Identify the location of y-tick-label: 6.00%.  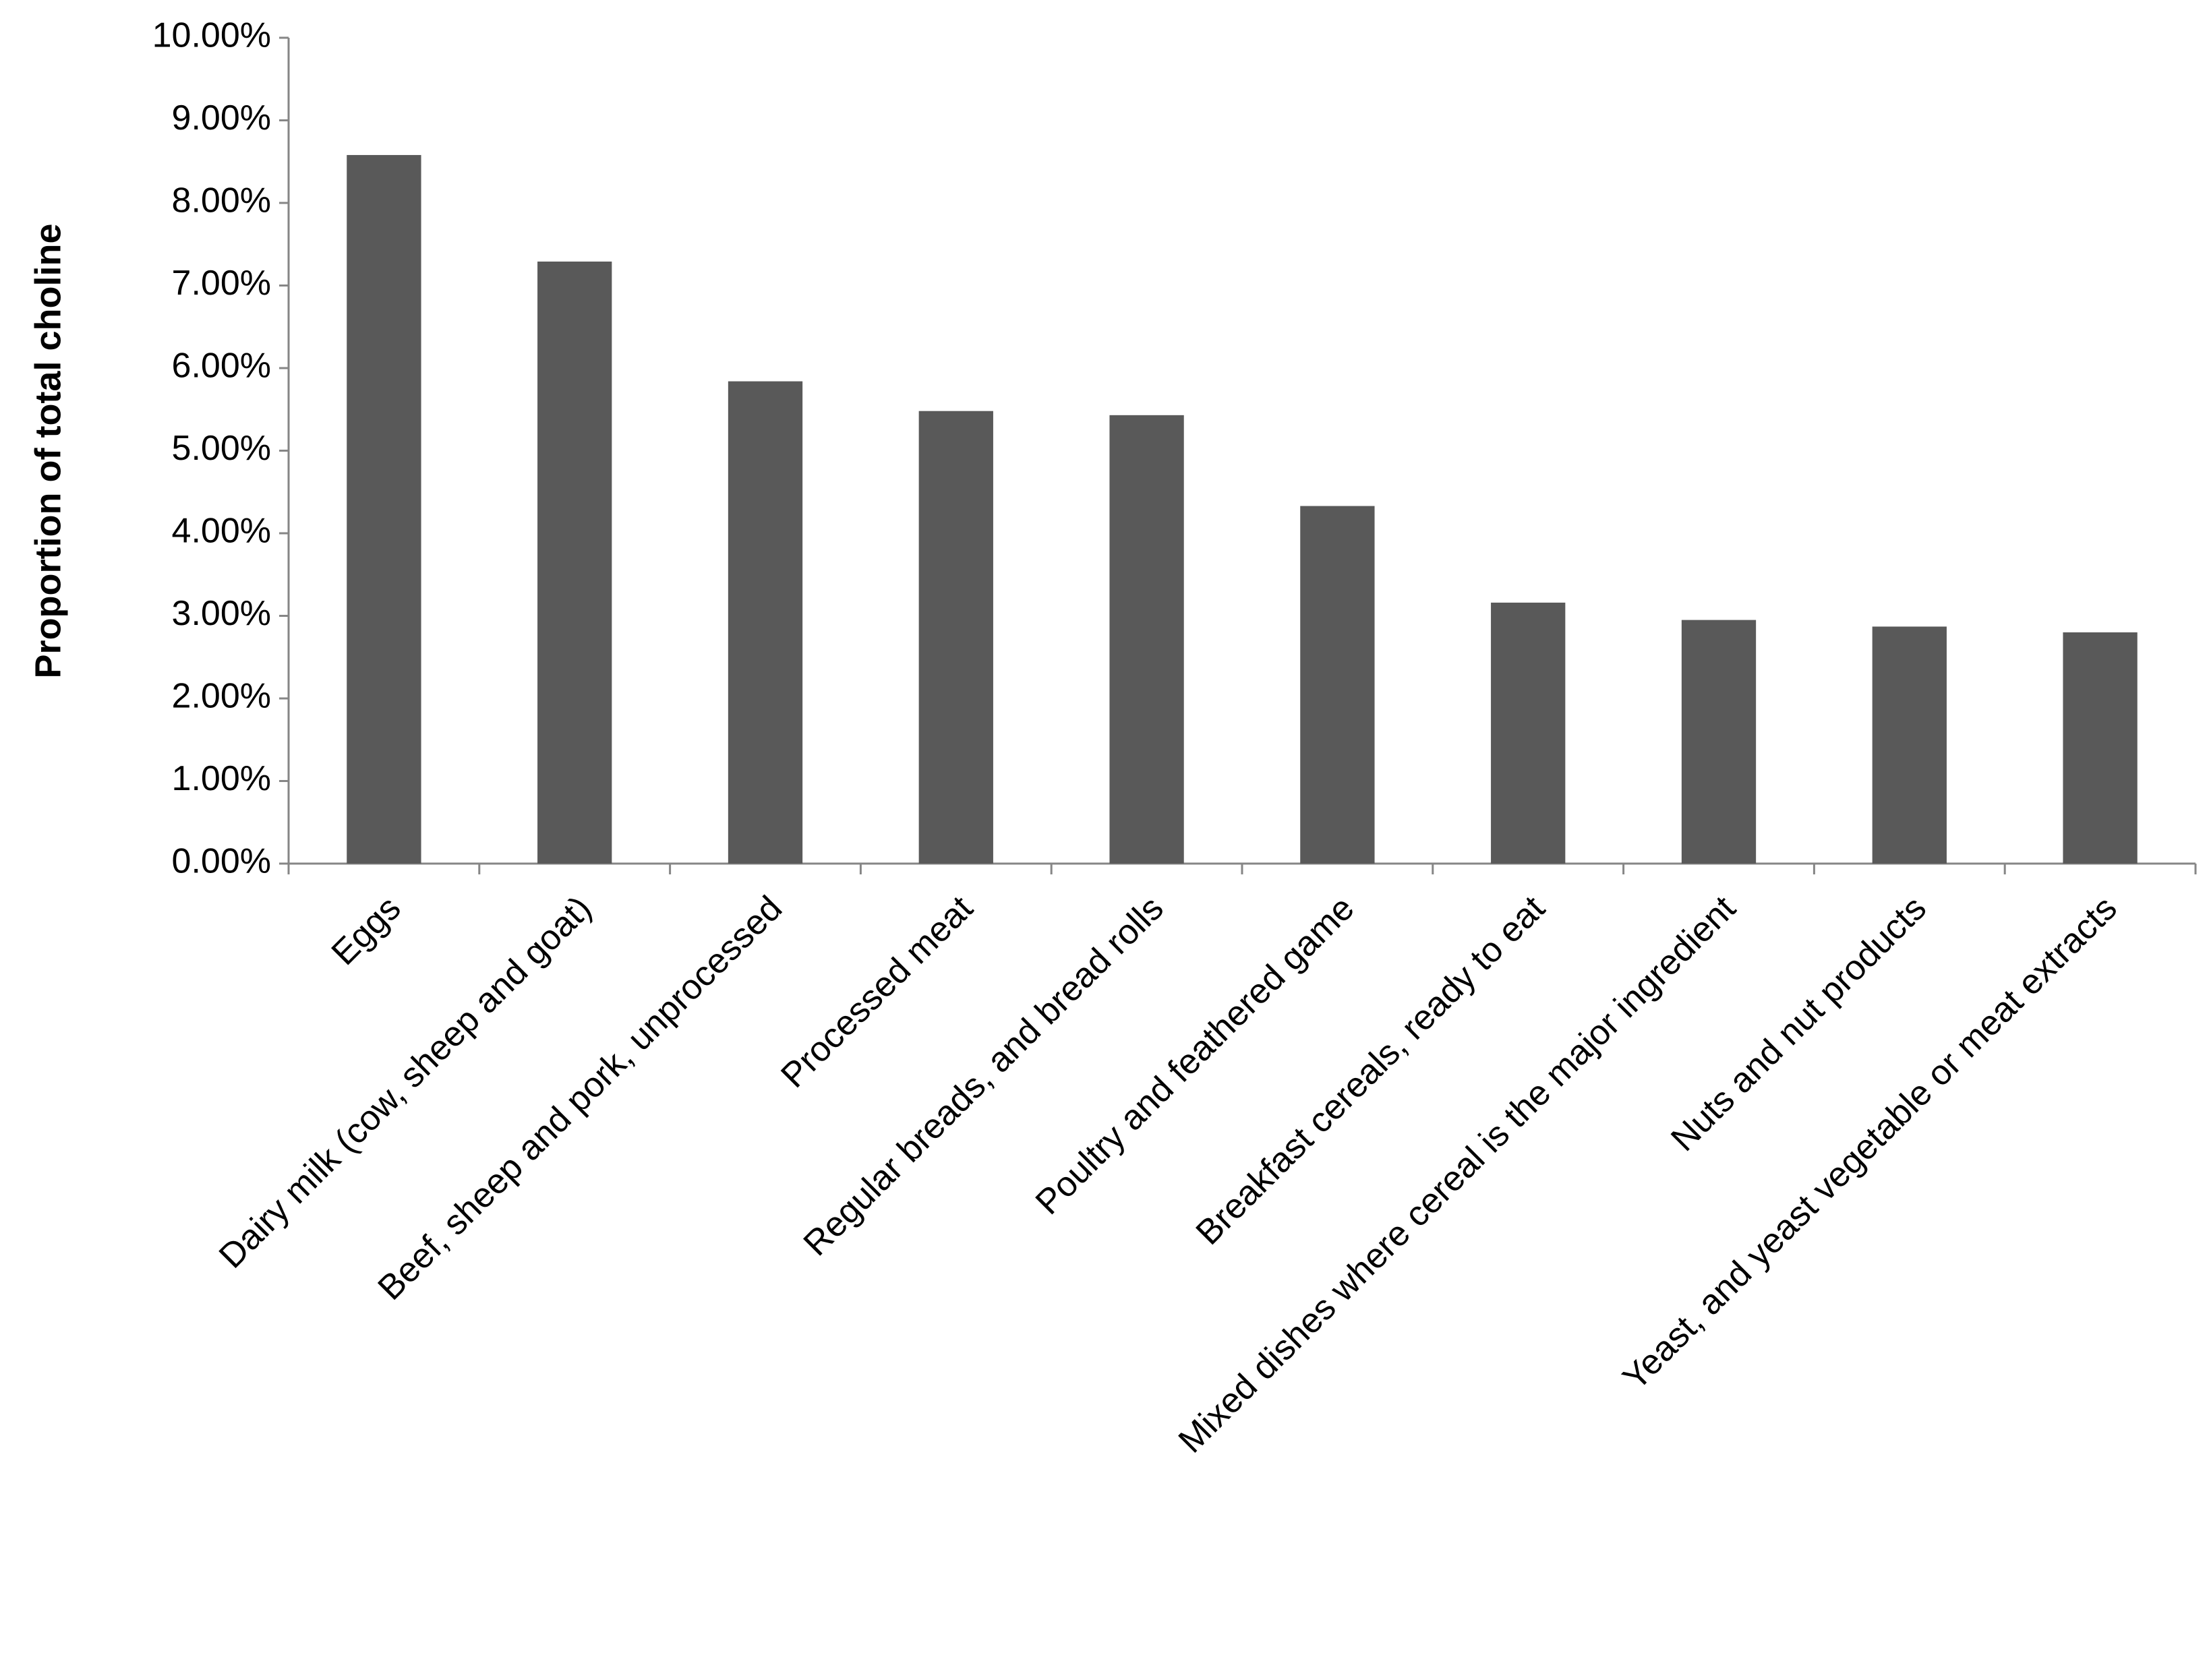
(222, 366).